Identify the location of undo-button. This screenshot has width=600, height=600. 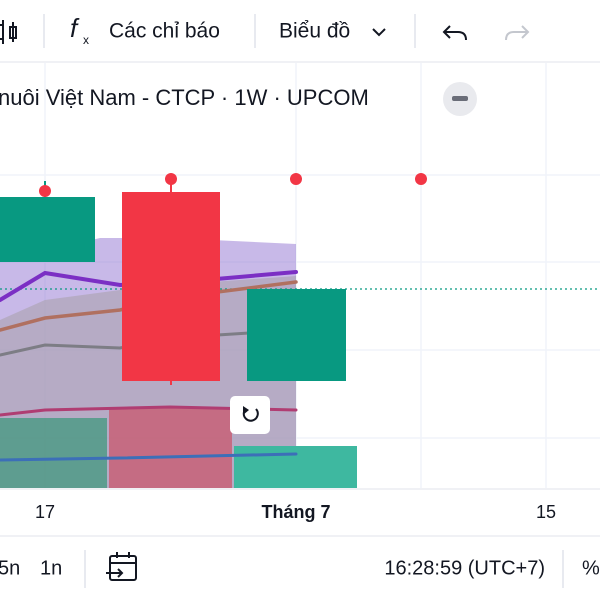
(454, 33).